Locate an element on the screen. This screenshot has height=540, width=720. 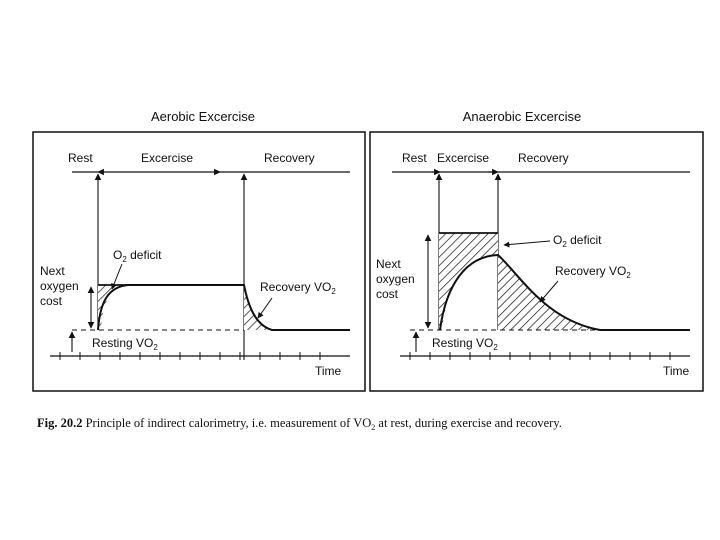
aerobic-phase-exercise: Excercise is located at coordinates (167, 158).